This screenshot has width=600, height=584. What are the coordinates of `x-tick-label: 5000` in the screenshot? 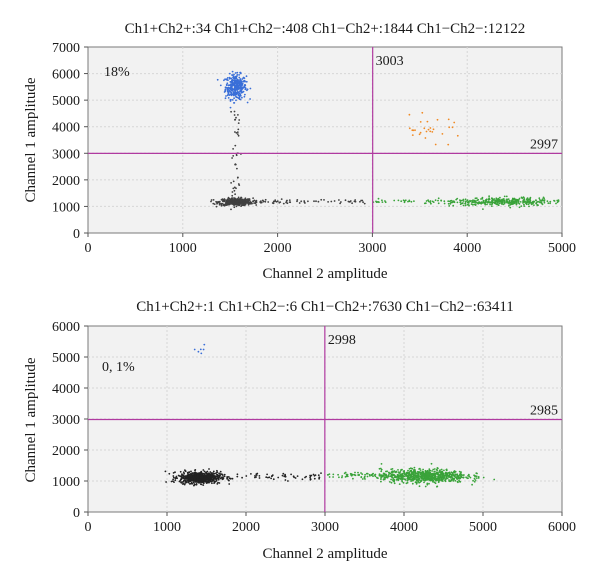 It's located at (483, 527).